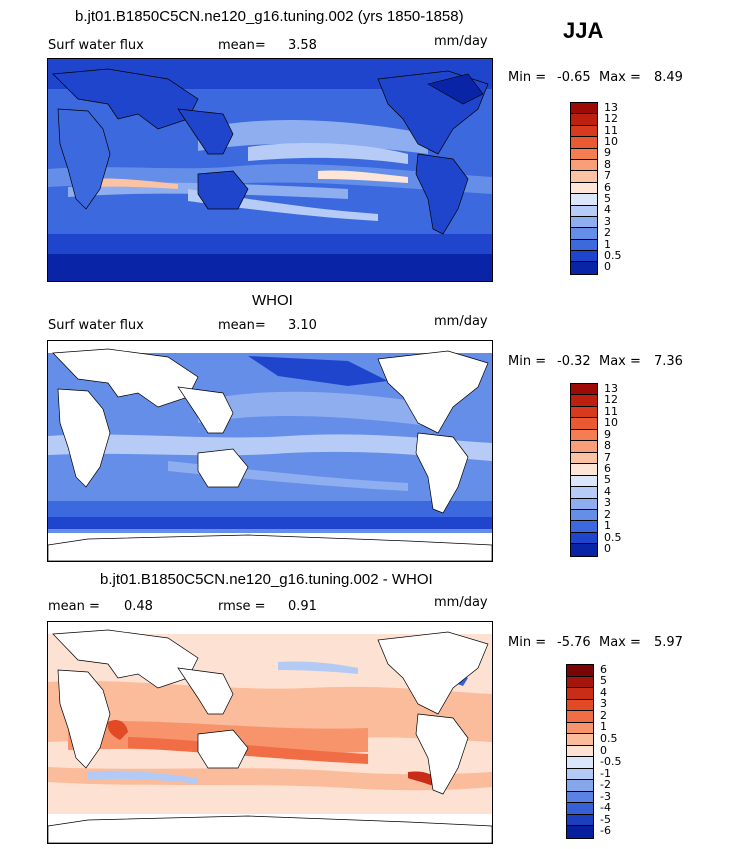 The image size is (733, 849). What do you see at coordinates (74, 606) in the screenshot?
I see `panel3-mean-label: mean =` at bounding box center [74, 606].